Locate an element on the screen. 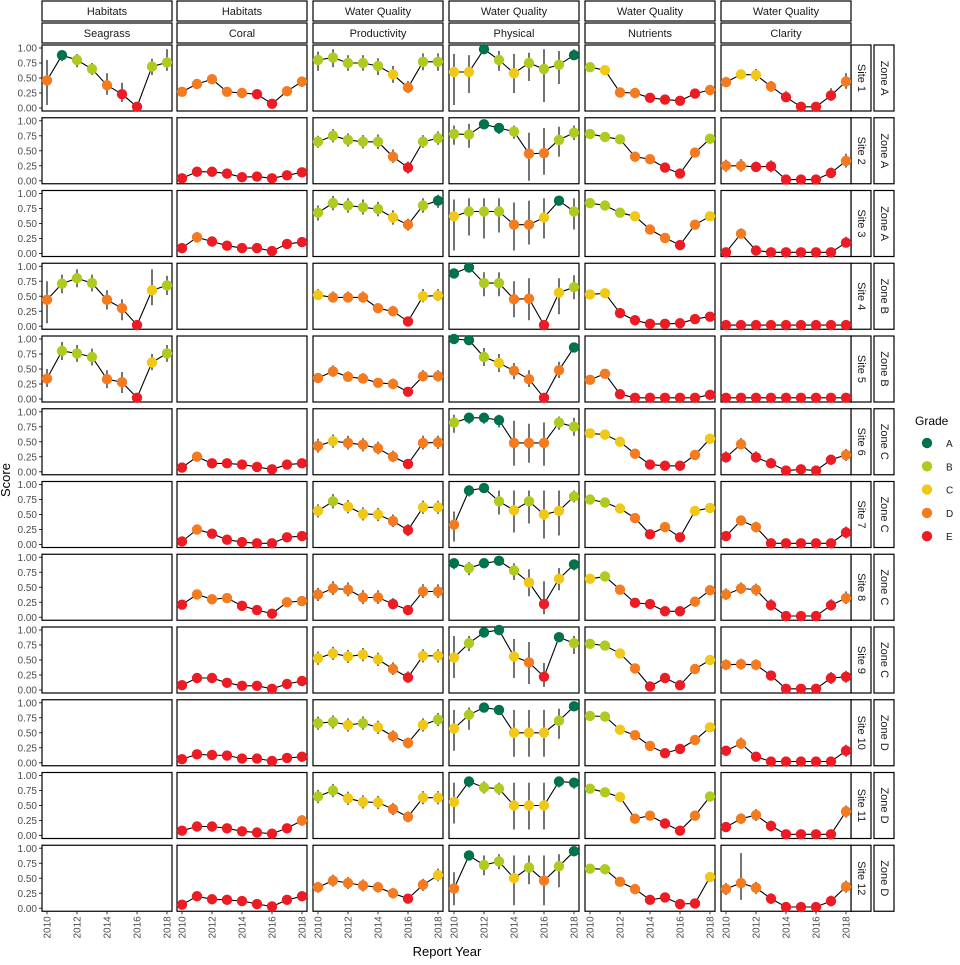  x-tick-label: 2010 is located at coordinates (455, 927).